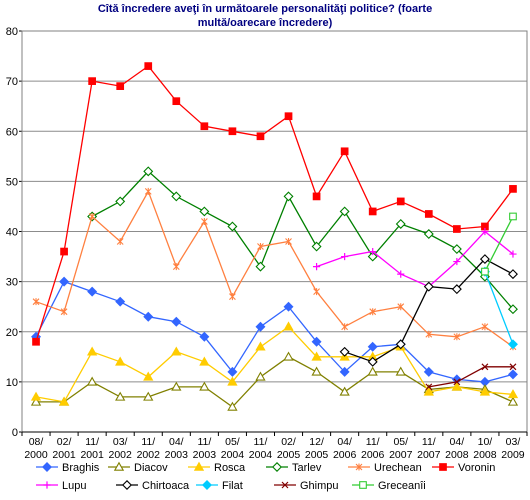 Image resolution: width=530 pixels, height=500 pixels. I want to click on point-voronin-2-shape, so click(92, 81).